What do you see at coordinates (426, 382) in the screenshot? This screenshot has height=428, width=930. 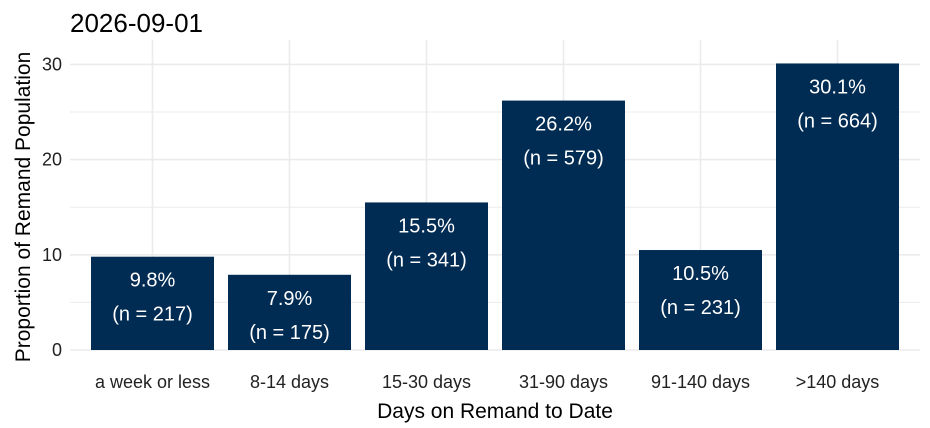 I see `x-tick-label: 15-30 days` at bounding box center [426, 382].